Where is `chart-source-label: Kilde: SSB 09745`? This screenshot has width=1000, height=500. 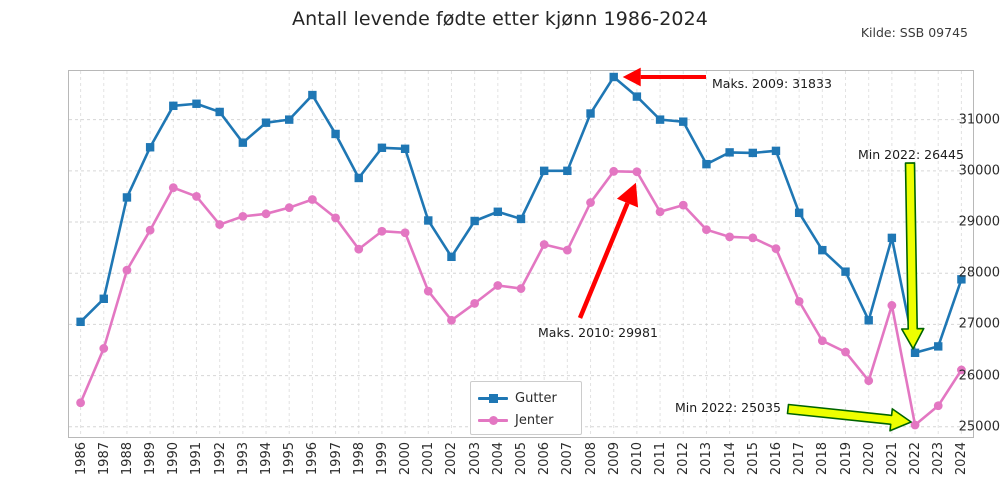 chart-source-label: Kilde: SSB 09745 is located at coordinates (914, 32).